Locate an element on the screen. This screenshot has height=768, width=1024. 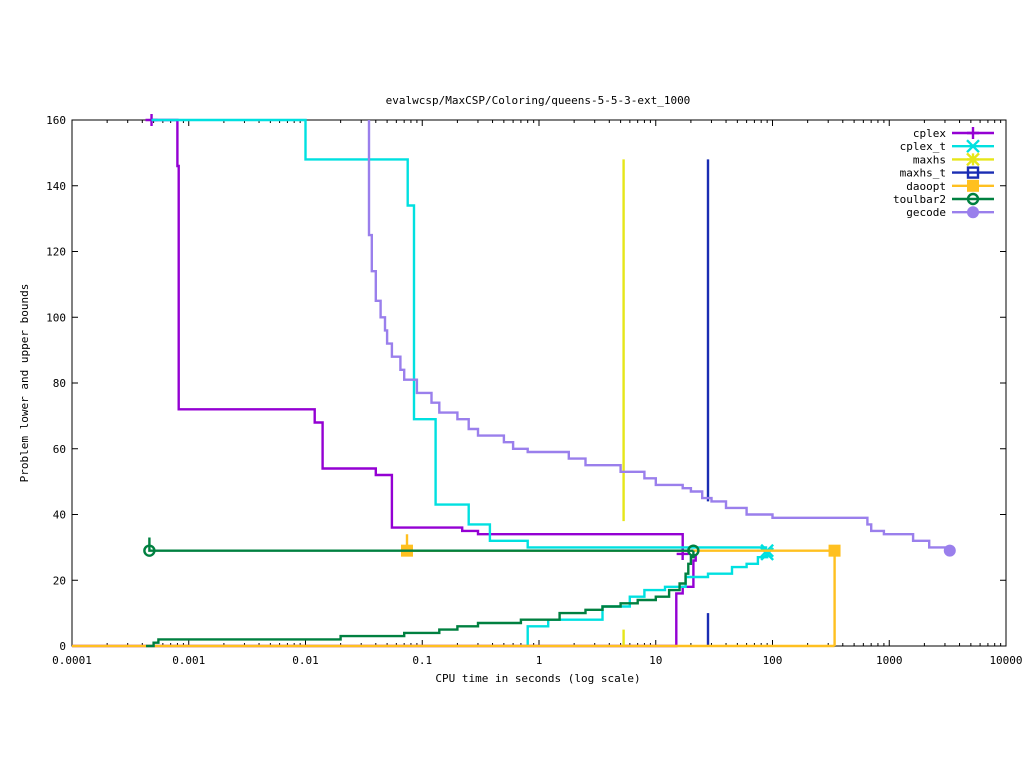
y-tick-label: 60 is located at coordinates (59, 449).